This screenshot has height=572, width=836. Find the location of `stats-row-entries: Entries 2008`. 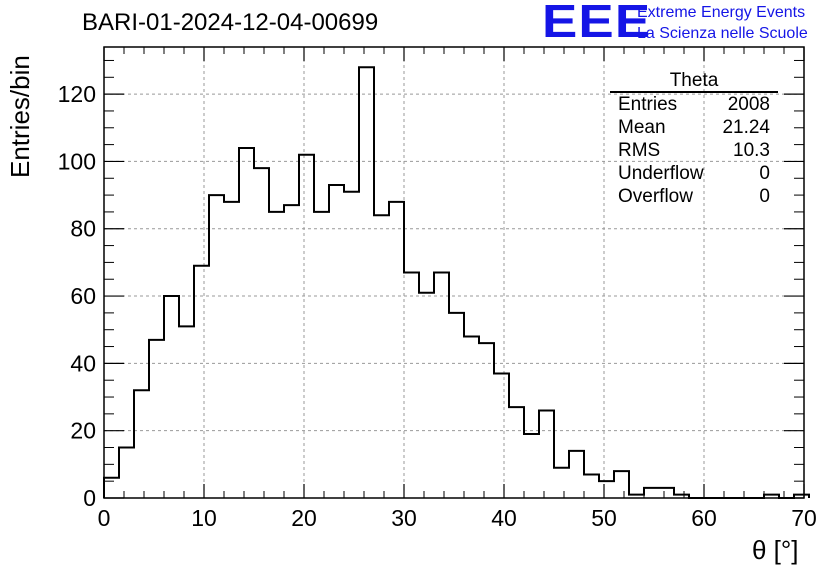

stats-row-entries: Entries 2008 is located at coordinates (694, 104).